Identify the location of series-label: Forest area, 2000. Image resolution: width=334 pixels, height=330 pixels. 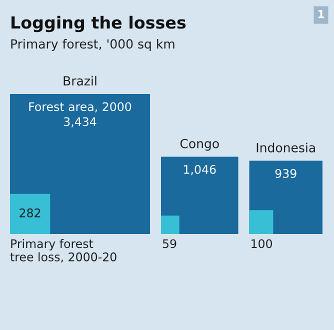
(80, 107).